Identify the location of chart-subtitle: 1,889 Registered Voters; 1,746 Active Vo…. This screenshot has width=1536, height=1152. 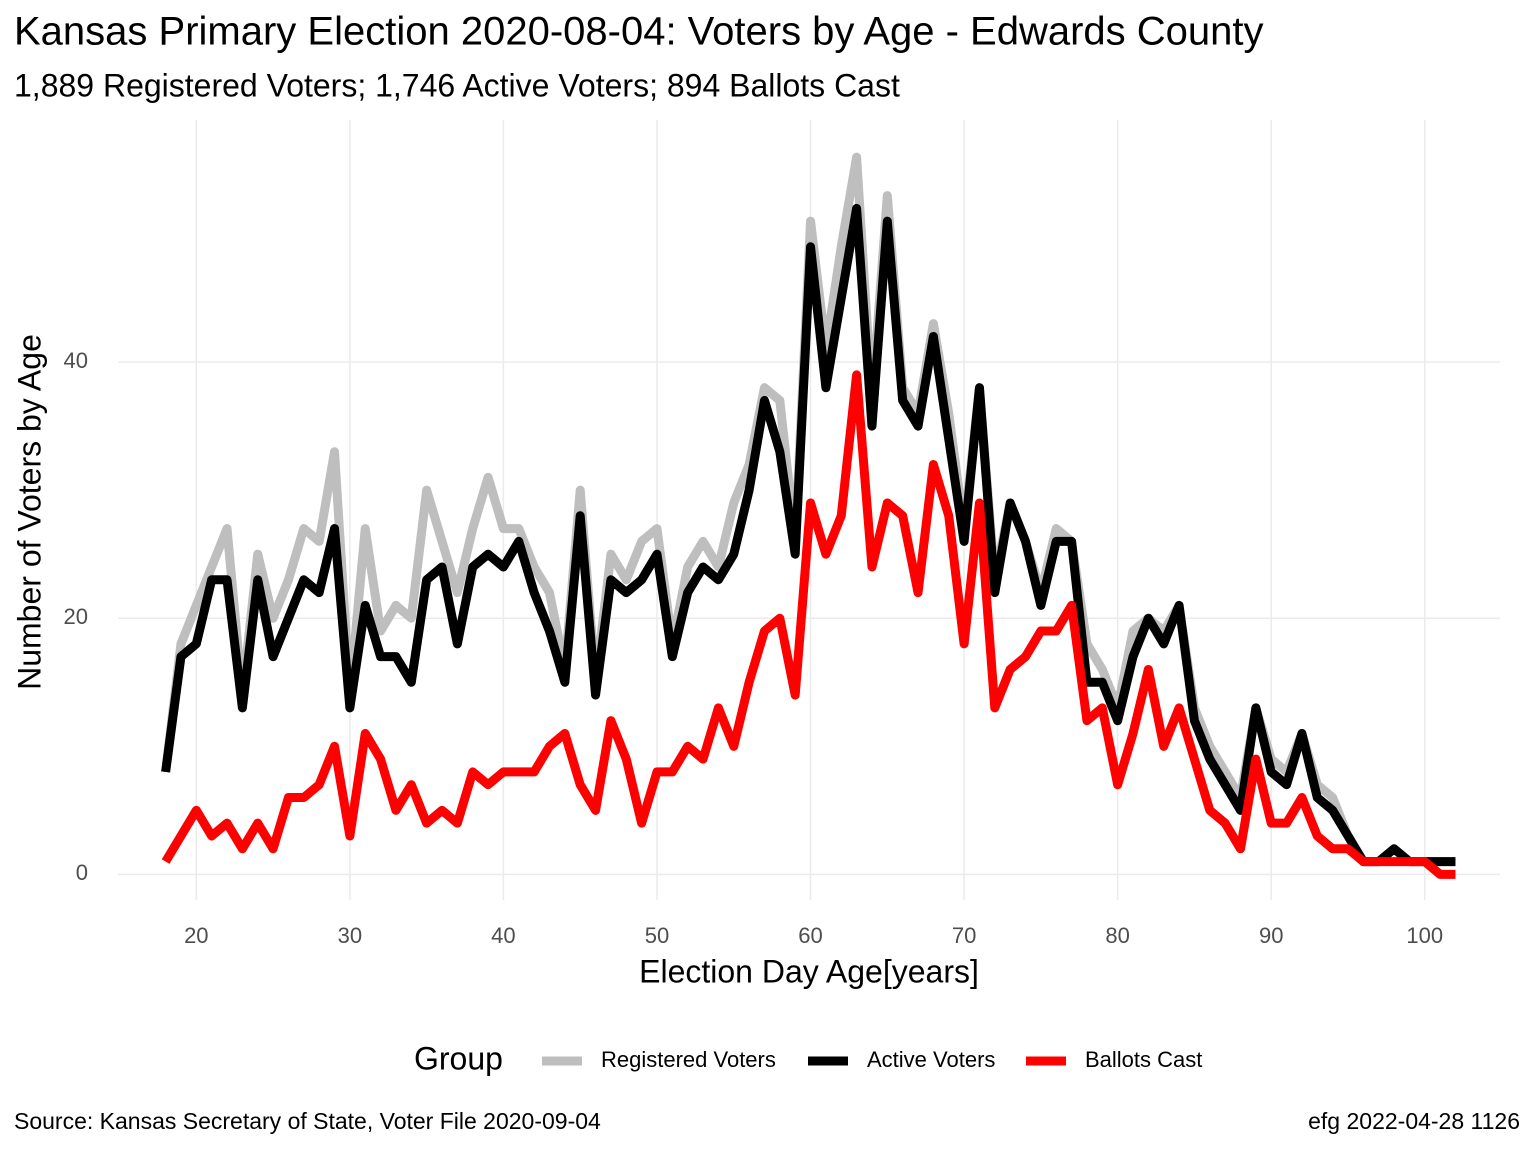
(457, 85).